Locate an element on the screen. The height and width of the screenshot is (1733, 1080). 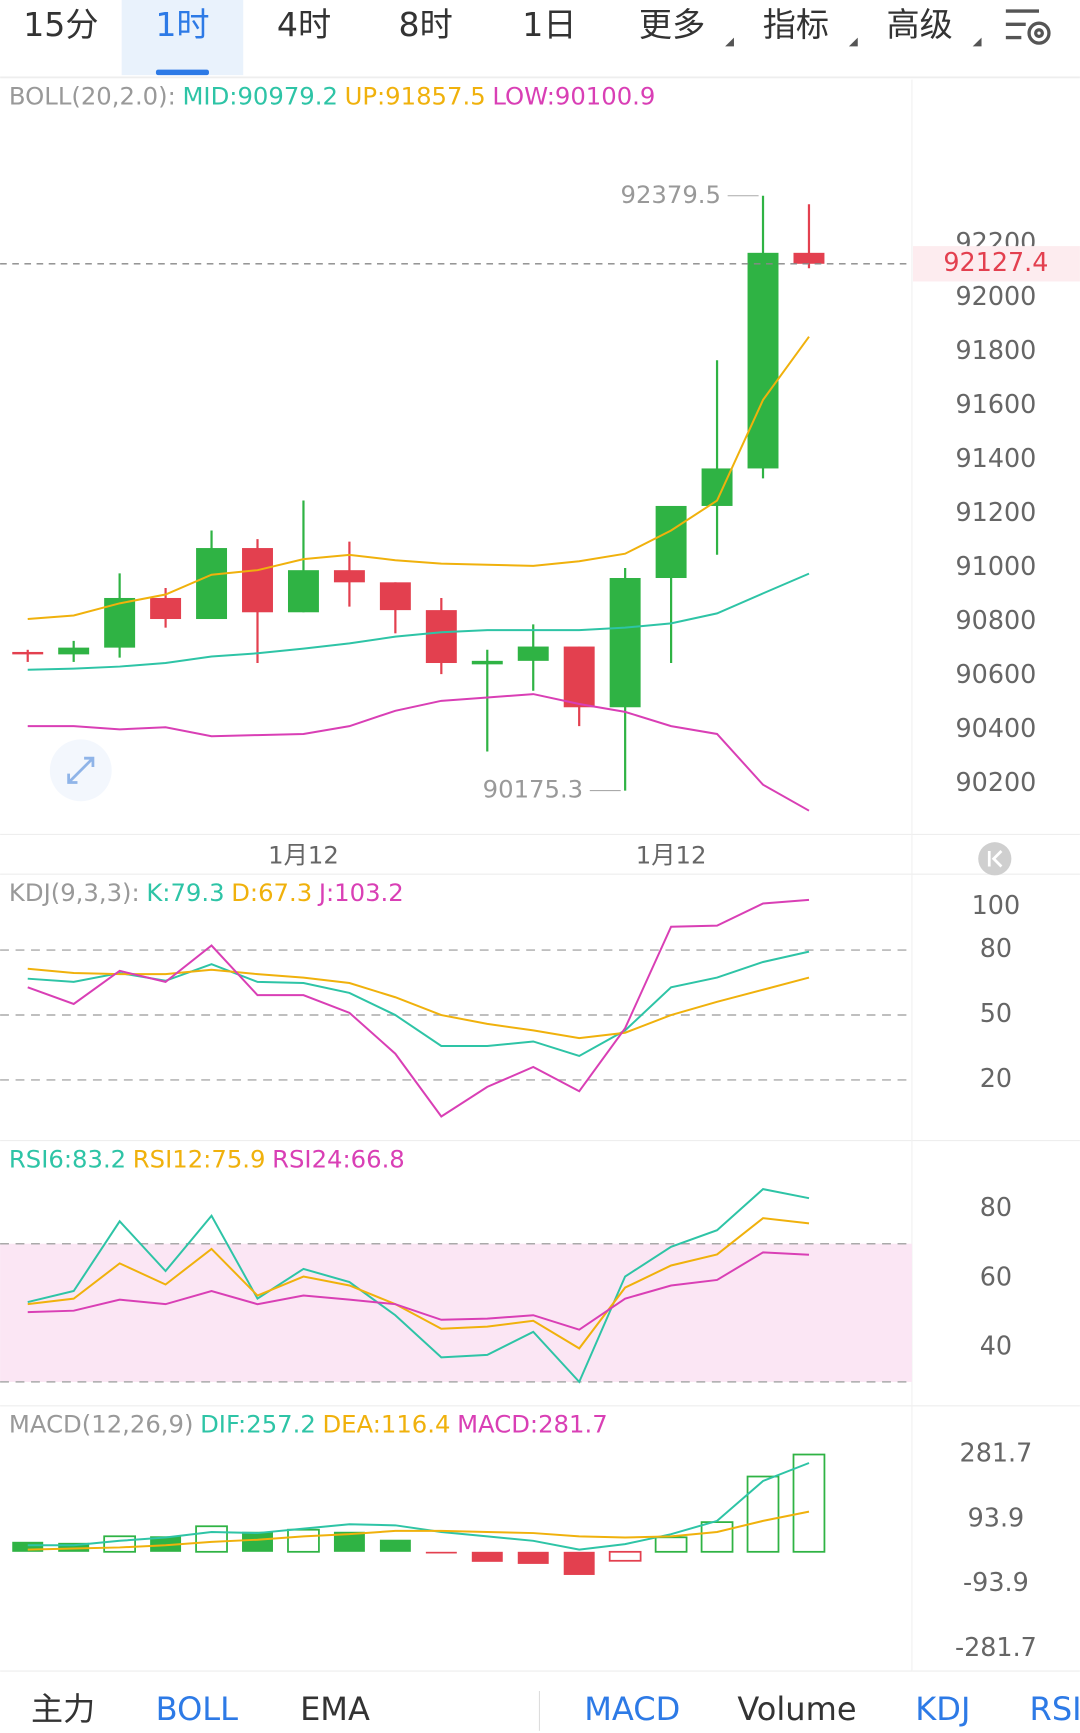
y-tick-label: 40 is located at coordinates (996, 1345).